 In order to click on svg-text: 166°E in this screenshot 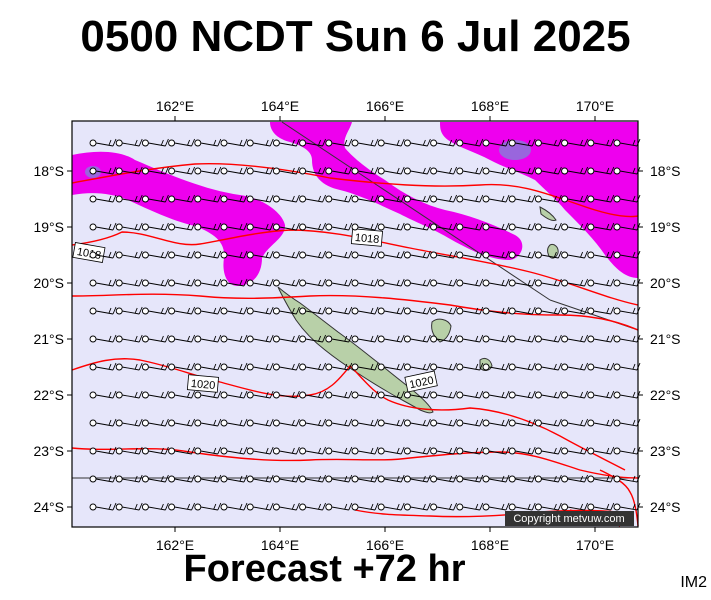, I will do `click(385, 106)`.